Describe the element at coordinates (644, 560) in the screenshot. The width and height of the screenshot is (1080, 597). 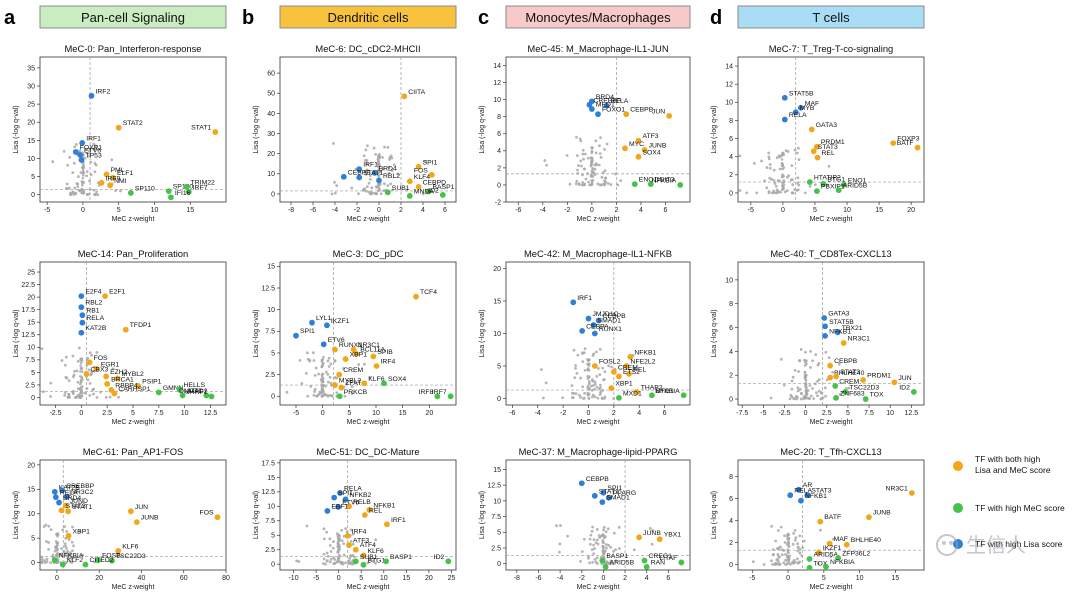
I see `tf-point-creg1` at that location.